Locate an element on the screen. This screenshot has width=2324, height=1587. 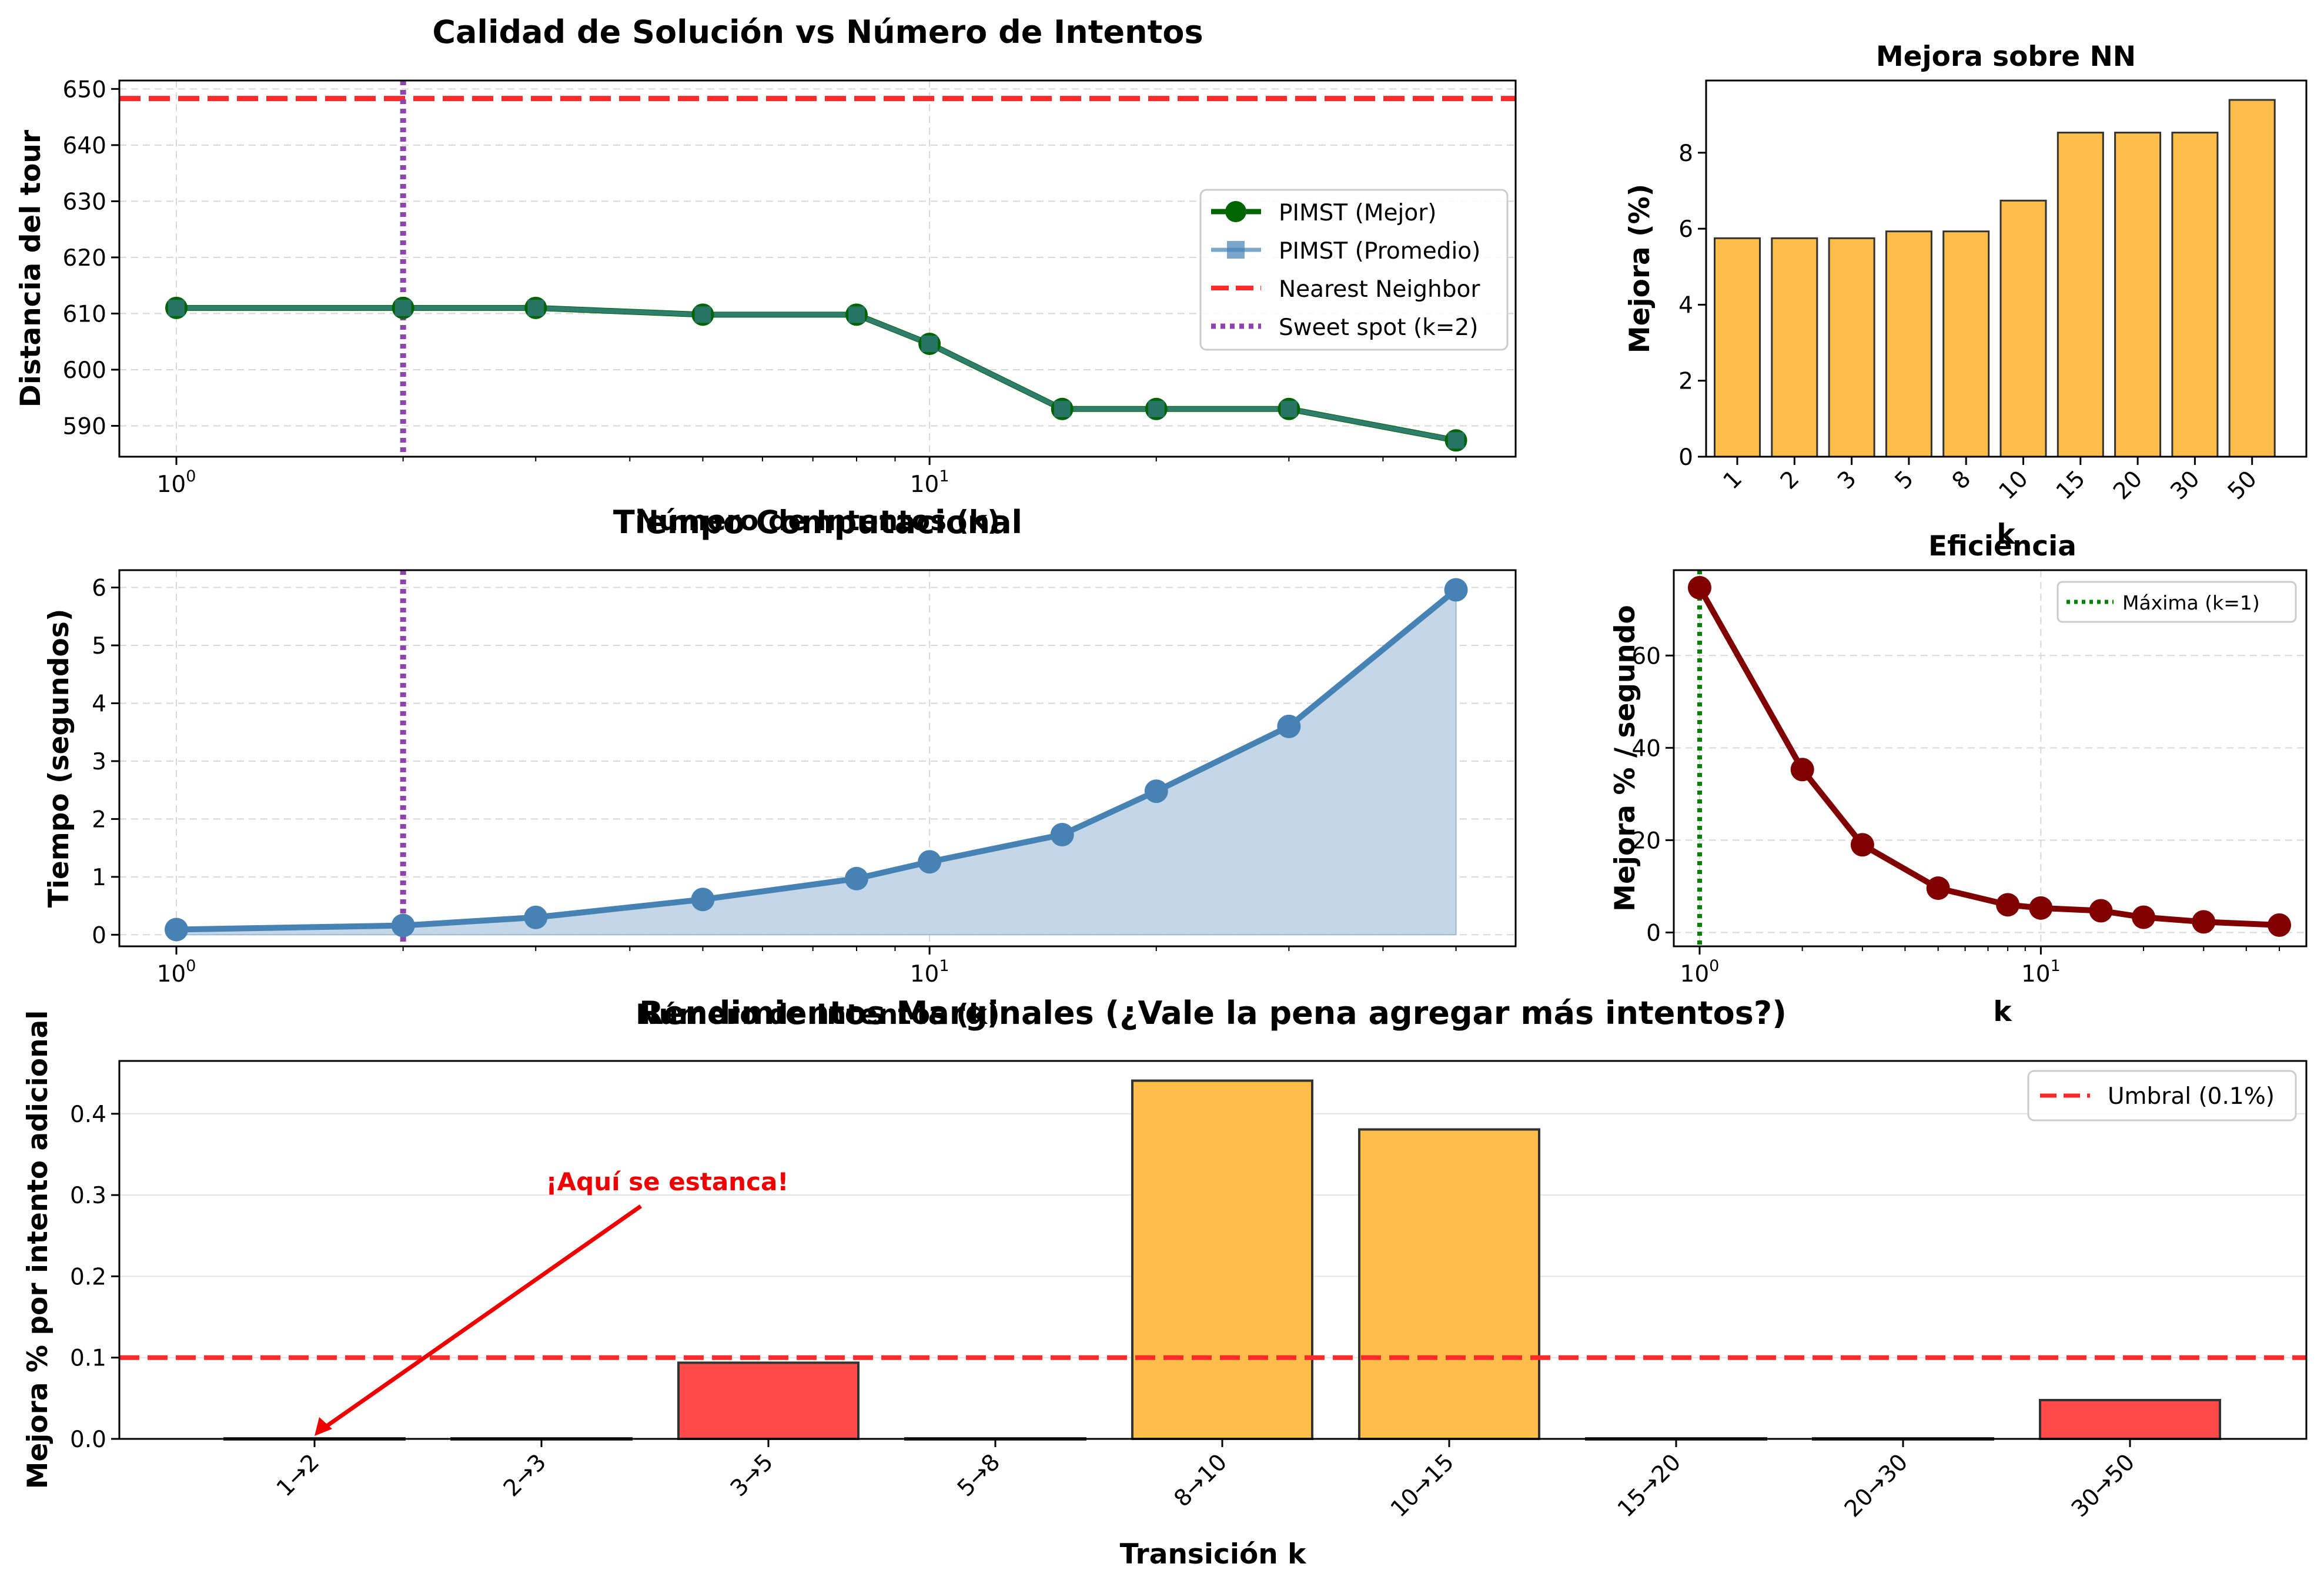
legend-label-sweet: Sweet spot (k=2) is located at coordinates (1378, 327).